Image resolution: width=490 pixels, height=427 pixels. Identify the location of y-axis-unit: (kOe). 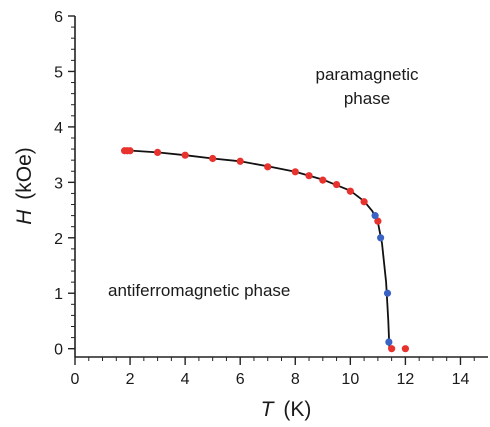
(24, 173).